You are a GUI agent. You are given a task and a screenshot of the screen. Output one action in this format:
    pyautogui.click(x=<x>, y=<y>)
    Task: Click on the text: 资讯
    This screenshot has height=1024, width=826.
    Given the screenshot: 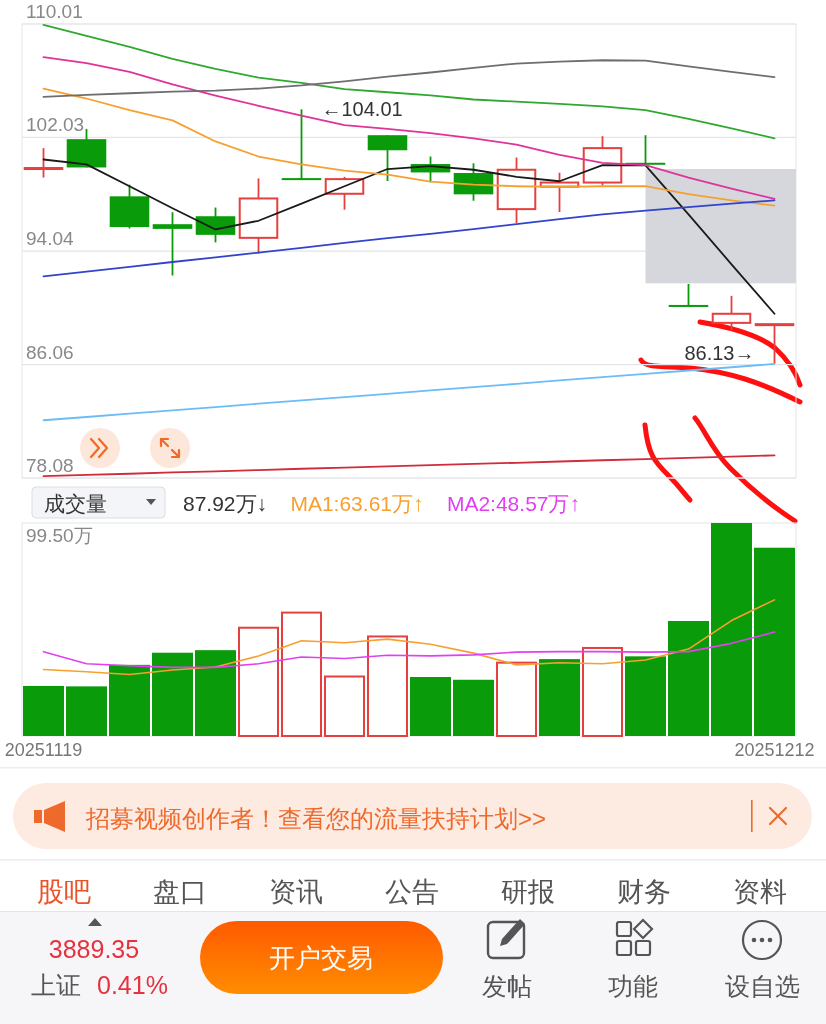 What is the action you would take?
    pyautogui.click(x=296, y=892)
    